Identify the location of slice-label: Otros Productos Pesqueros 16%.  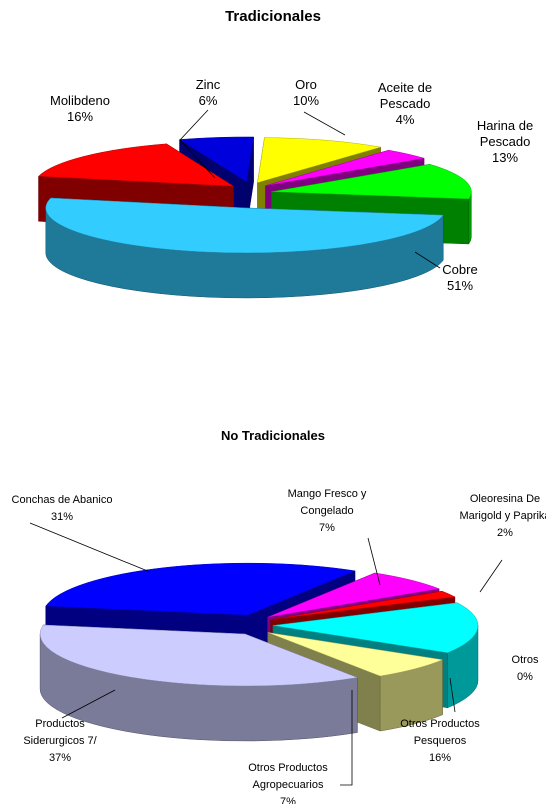
(440, 741).